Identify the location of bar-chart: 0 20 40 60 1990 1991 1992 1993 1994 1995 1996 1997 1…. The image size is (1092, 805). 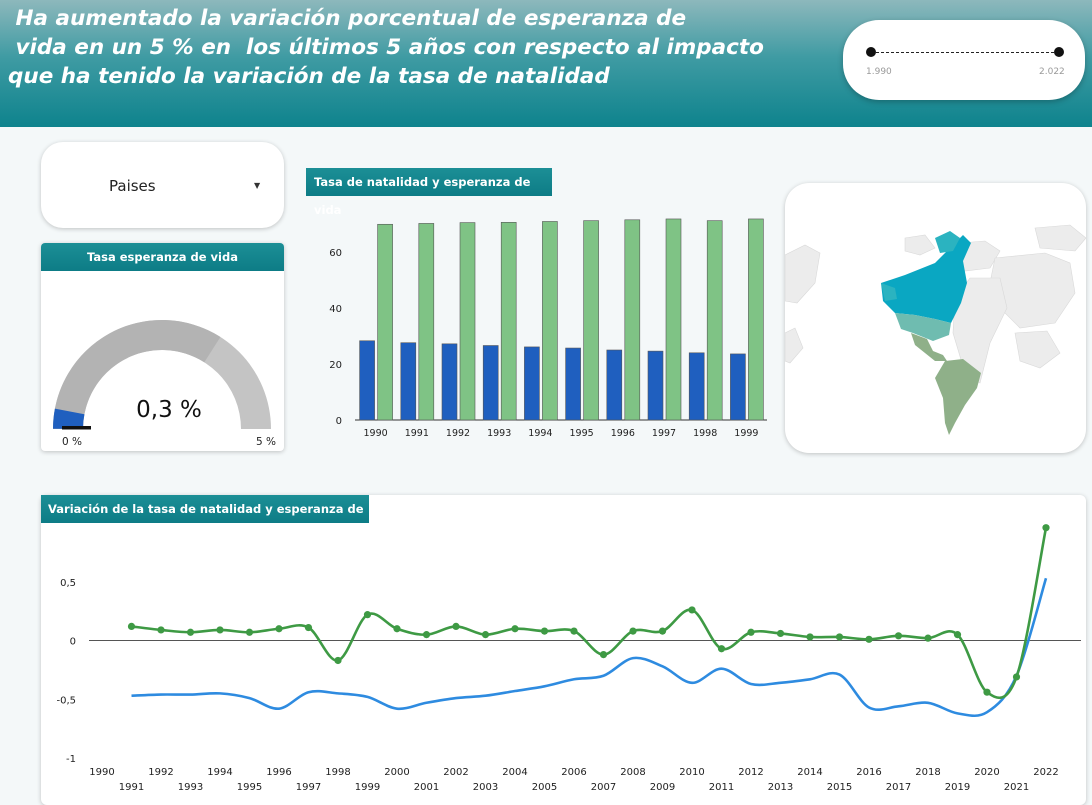
(548, 328).